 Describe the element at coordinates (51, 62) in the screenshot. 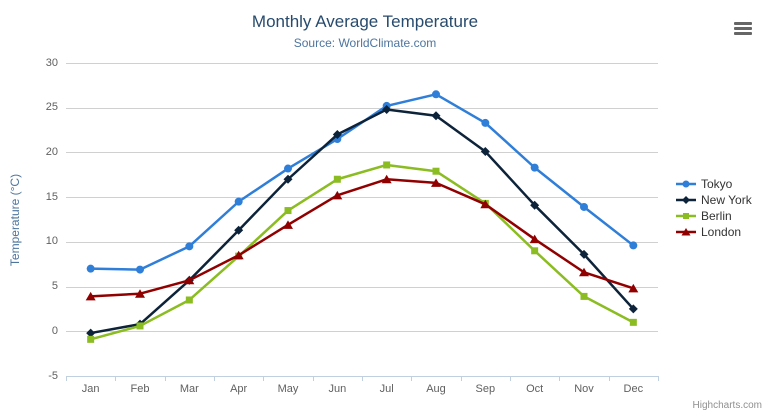

I see `y-axis-label: 30` at that location.